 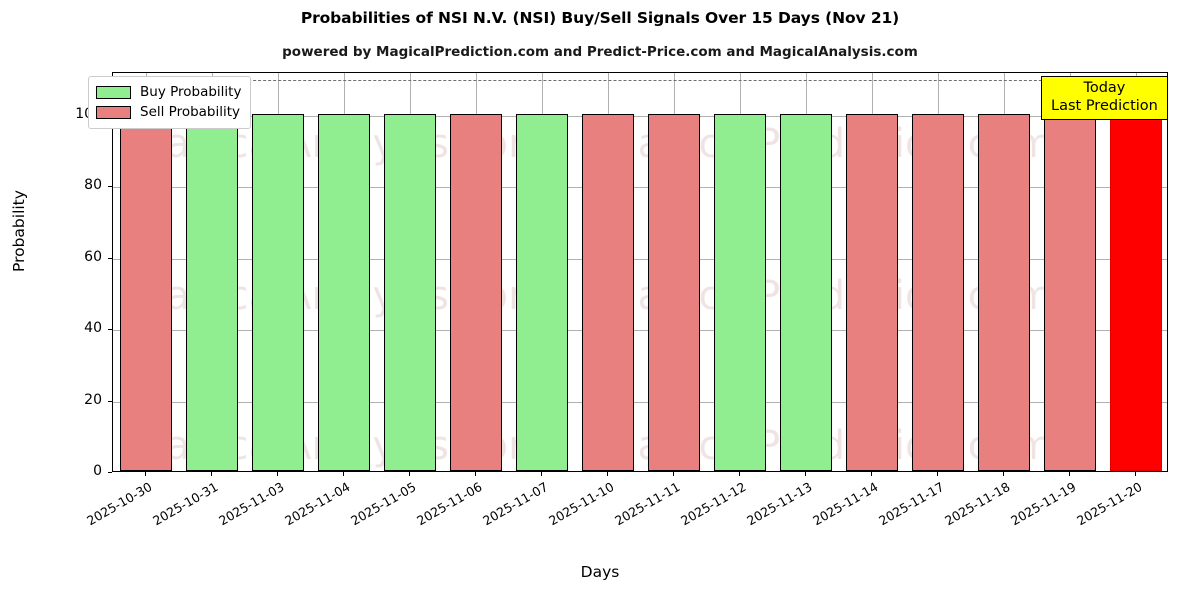 I want to click on legend-swatch-buy-icon, so click(x=113, y=92).